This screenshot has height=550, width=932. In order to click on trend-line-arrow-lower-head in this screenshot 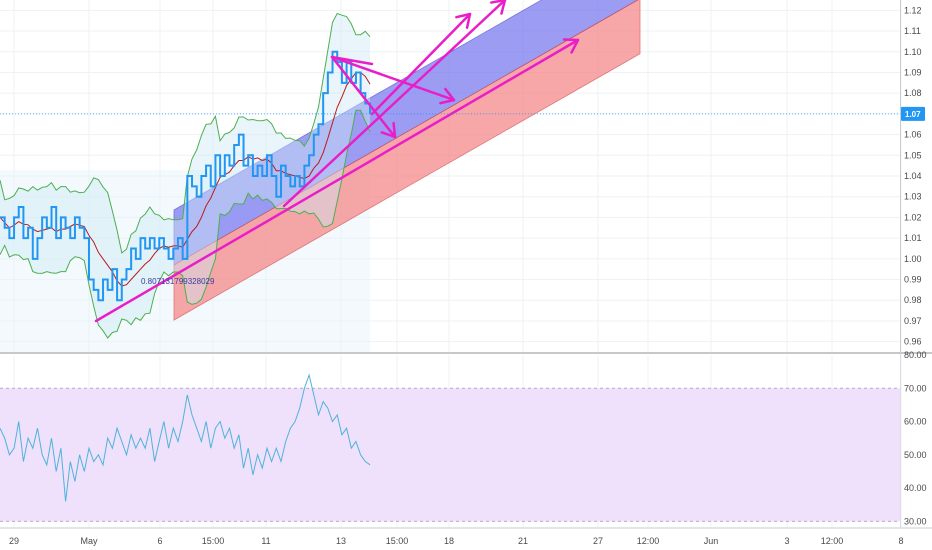, I will do `click(571, 46)`.